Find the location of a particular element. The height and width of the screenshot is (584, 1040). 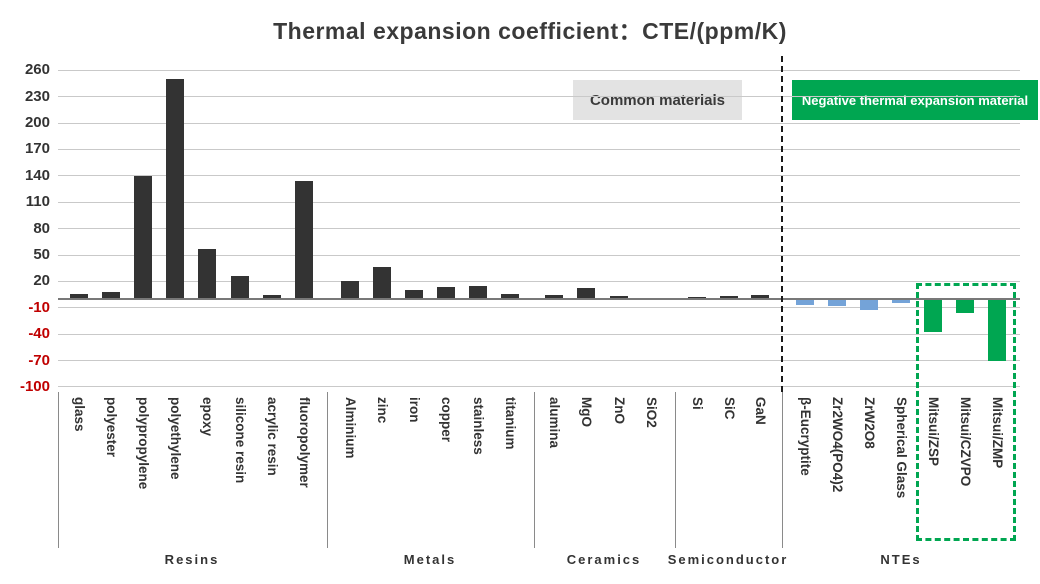

bar-stainless is located at coordinates (478, 292).